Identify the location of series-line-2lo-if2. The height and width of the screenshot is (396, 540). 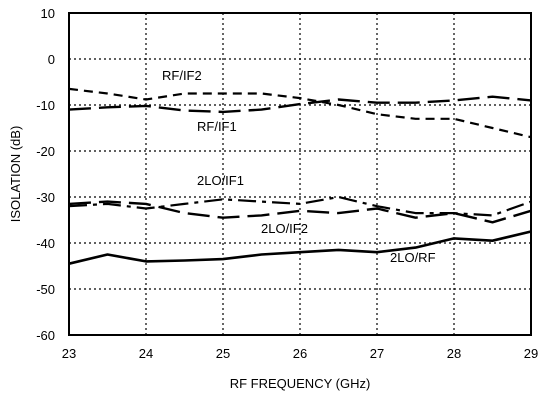
(300, 212).